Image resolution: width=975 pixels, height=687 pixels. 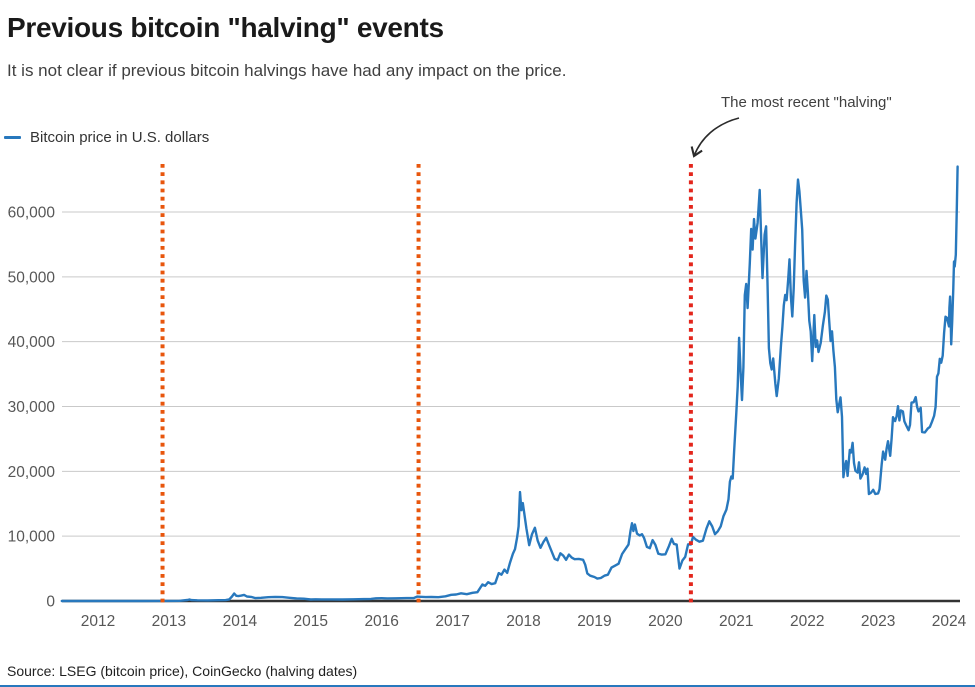 I want to click on x-tick-label: 2019, so click(x=594, y=621).